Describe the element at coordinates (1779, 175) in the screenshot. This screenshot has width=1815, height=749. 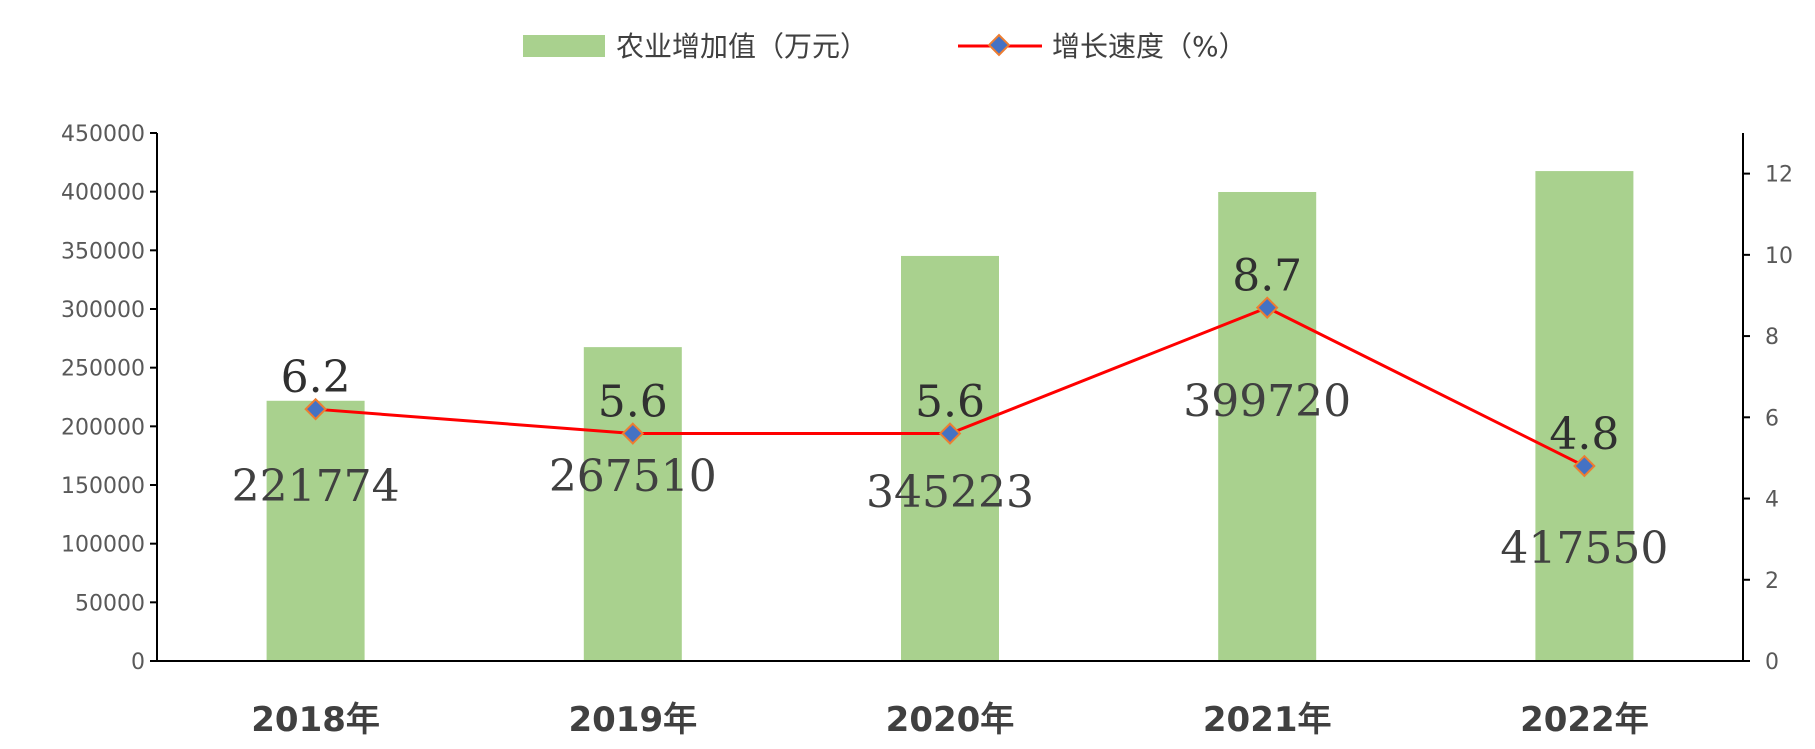
I see `y-right-tick-label-6: 12` at that location.